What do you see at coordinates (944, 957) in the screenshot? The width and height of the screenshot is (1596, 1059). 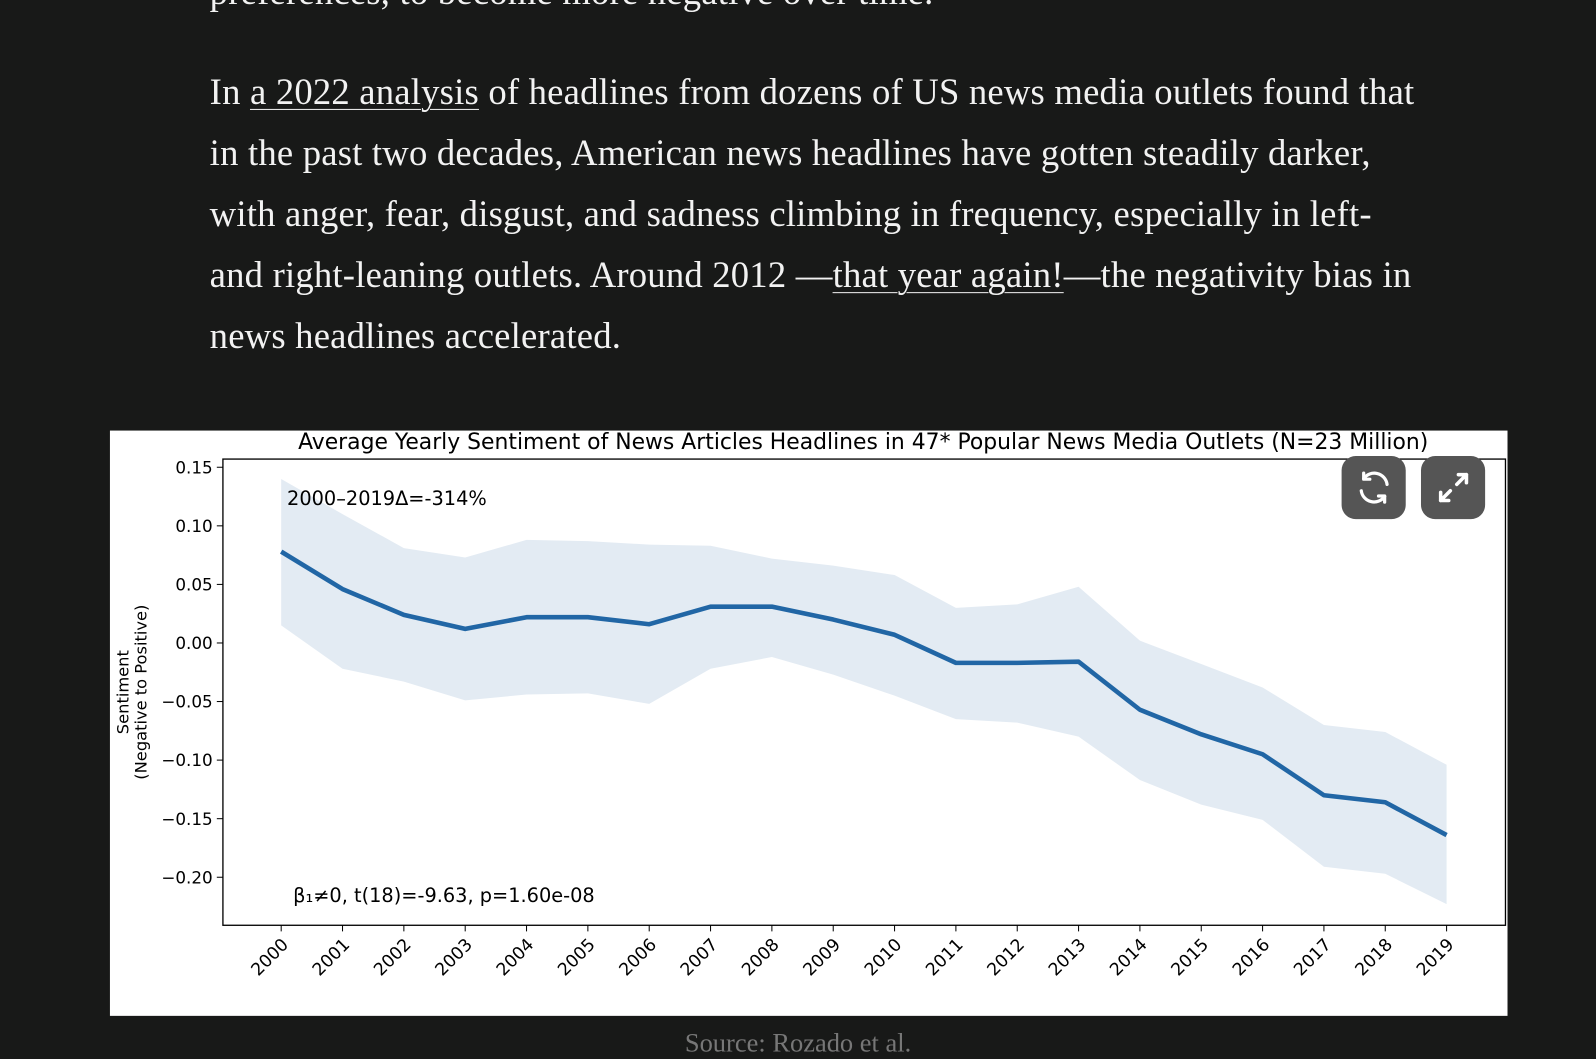 I see `x-tick-label: 2011` at bounding box center [944, 957].